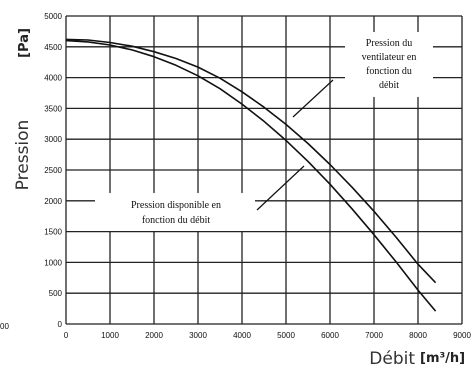 The height and width of the screenshot is (372, 473). What do you see at coordinates (53, 262) in the screenshot?
I see `y-tick-label: 1000` at bounding box center [53, 262].